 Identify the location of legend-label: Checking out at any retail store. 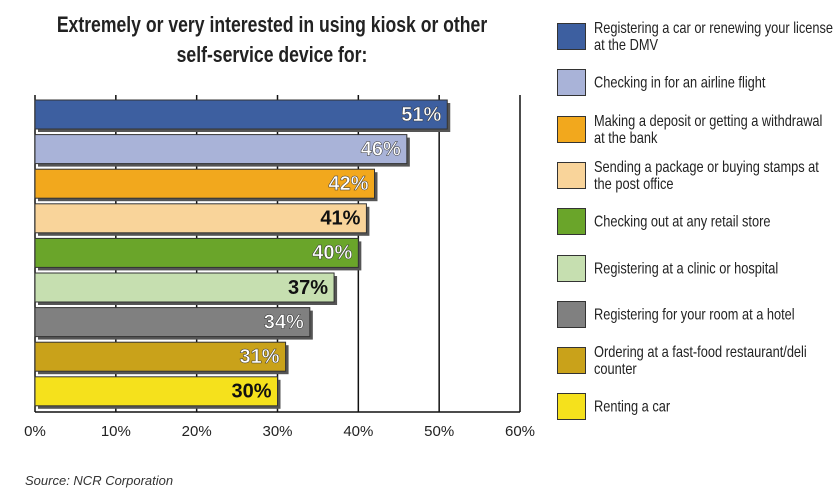
(682, 222).